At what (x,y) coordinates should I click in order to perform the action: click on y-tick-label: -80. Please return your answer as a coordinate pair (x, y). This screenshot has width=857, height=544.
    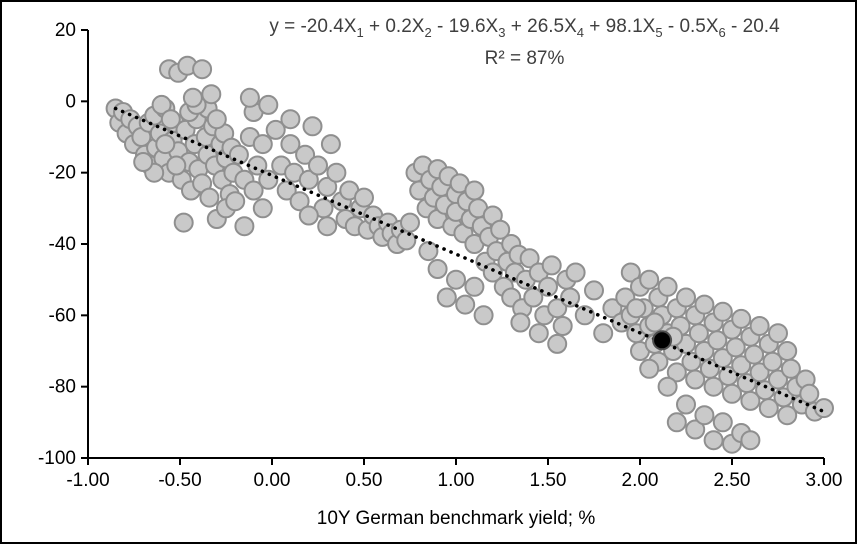
    Looking at the image, I should click on (62, 387).